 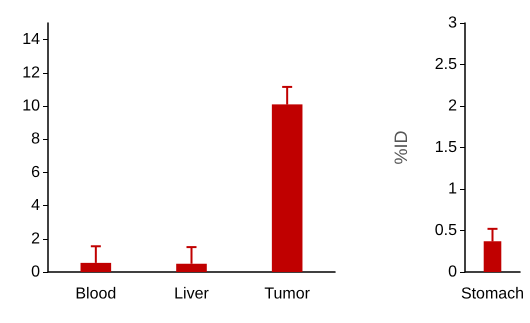 What do you see at coordinates (35, 205) in the screenshot?
I see `y-tick-label: 4` at bounding box center [35, 205].